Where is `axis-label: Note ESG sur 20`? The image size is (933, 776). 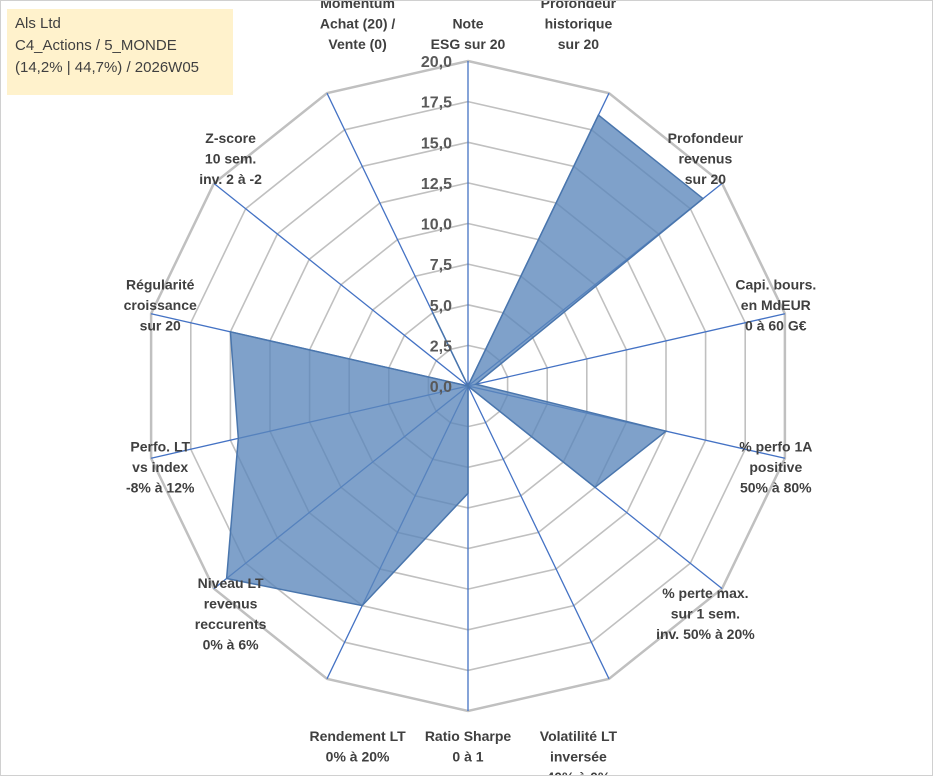
axis-label: Note ESG sur 20 is located at coordinates (468, 34).